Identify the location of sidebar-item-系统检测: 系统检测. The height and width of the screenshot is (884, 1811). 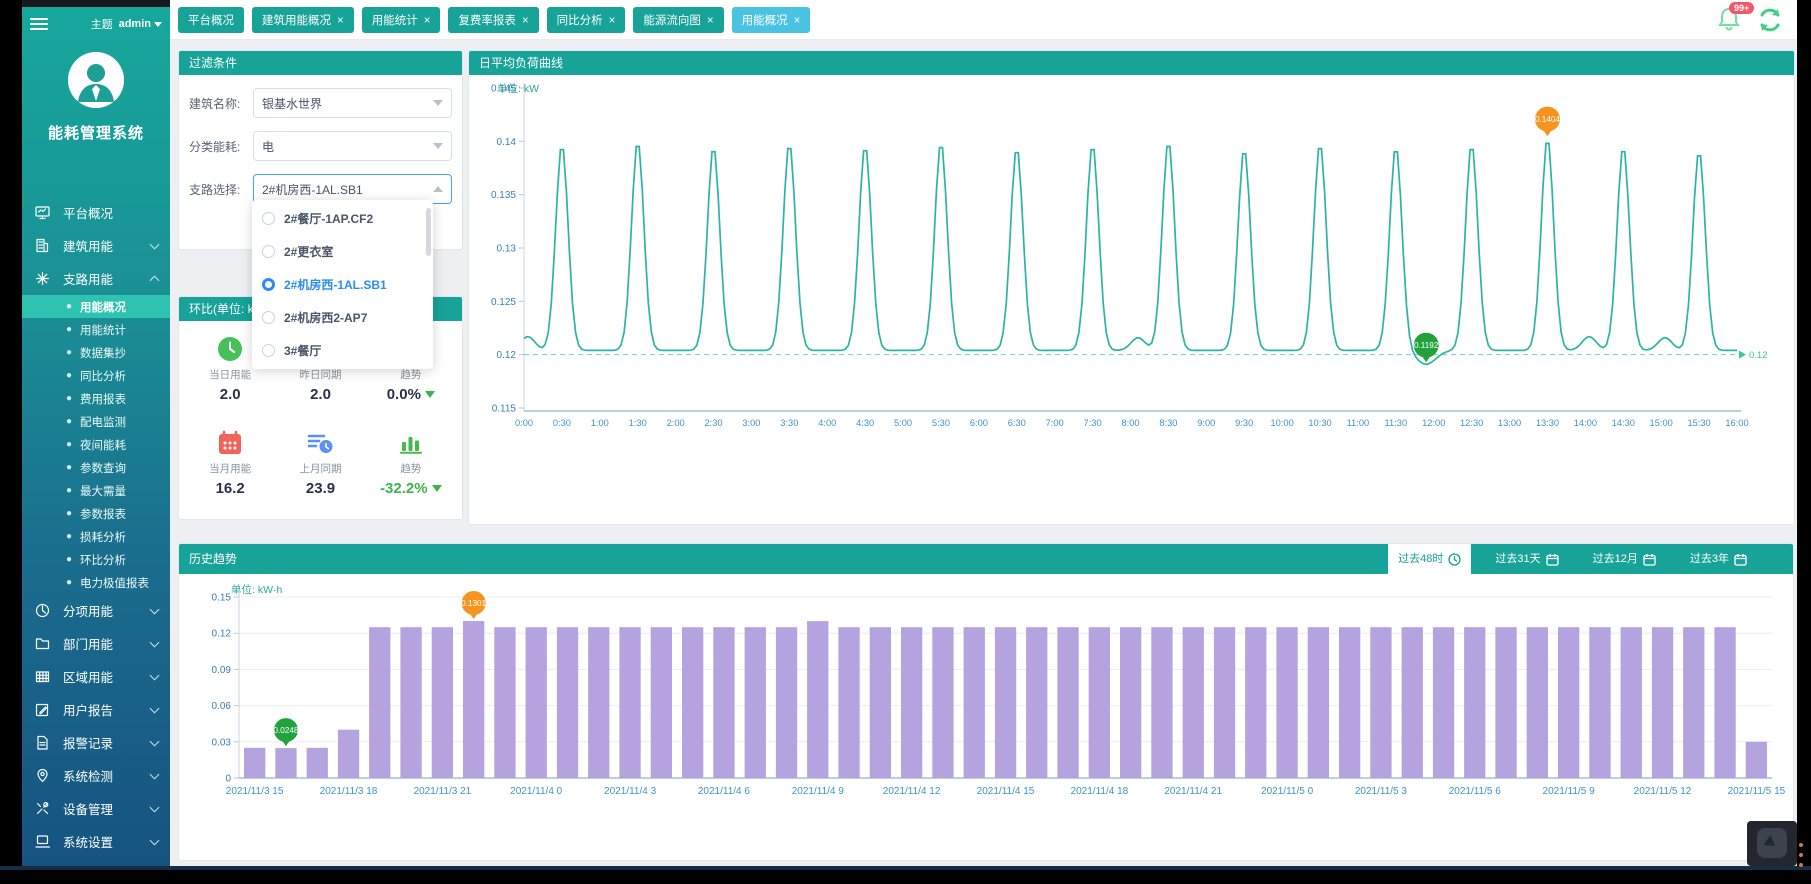
(96, 775).